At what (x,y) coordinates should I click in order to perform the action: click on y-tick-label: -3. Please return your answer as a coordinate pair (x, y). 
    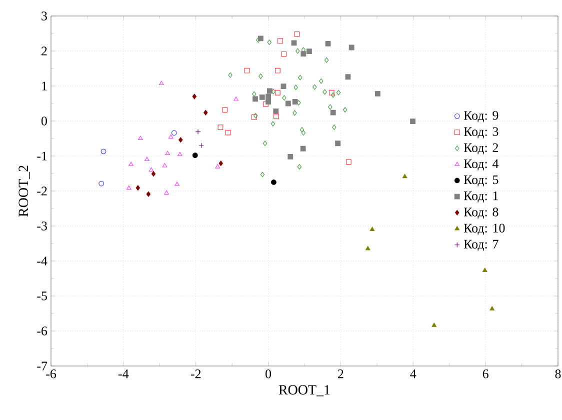
    Looking at the image, I should click on (42, 226).